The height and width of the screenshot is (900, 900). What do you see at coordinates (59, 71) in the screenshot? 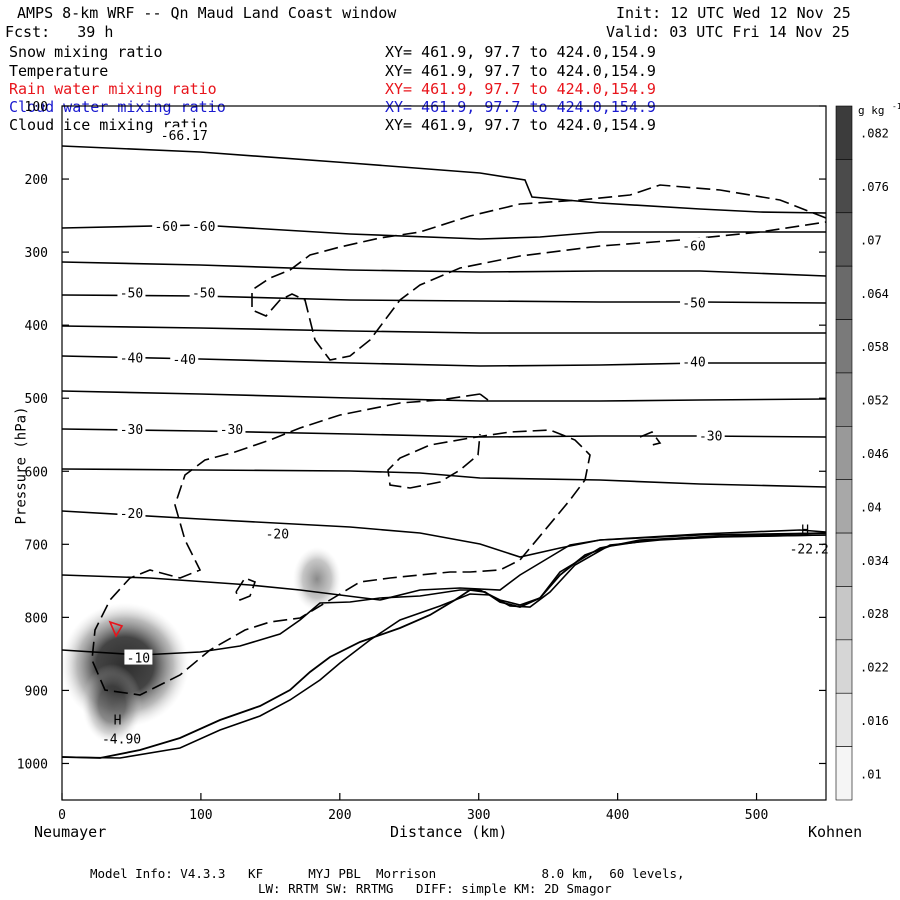
I see `field-name-temperature: Temperature` at bounding box center [59, 71].